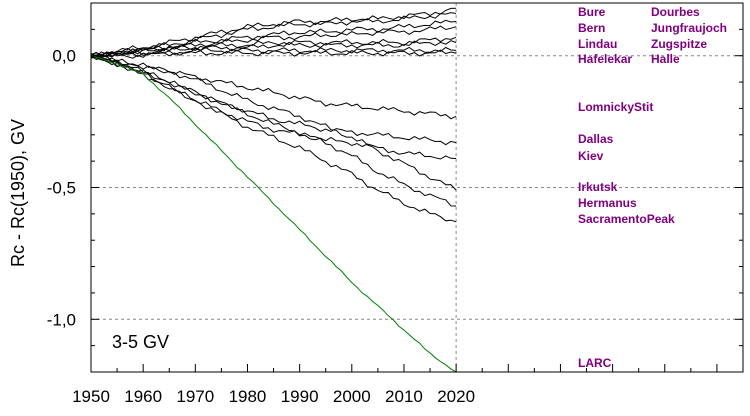 The height and width of the screenshot is (416, 750). What do you see at coordinates (352, 396) in the screenshot?
I see `x-tick-label: 2000` at bounding box center [352, 396].